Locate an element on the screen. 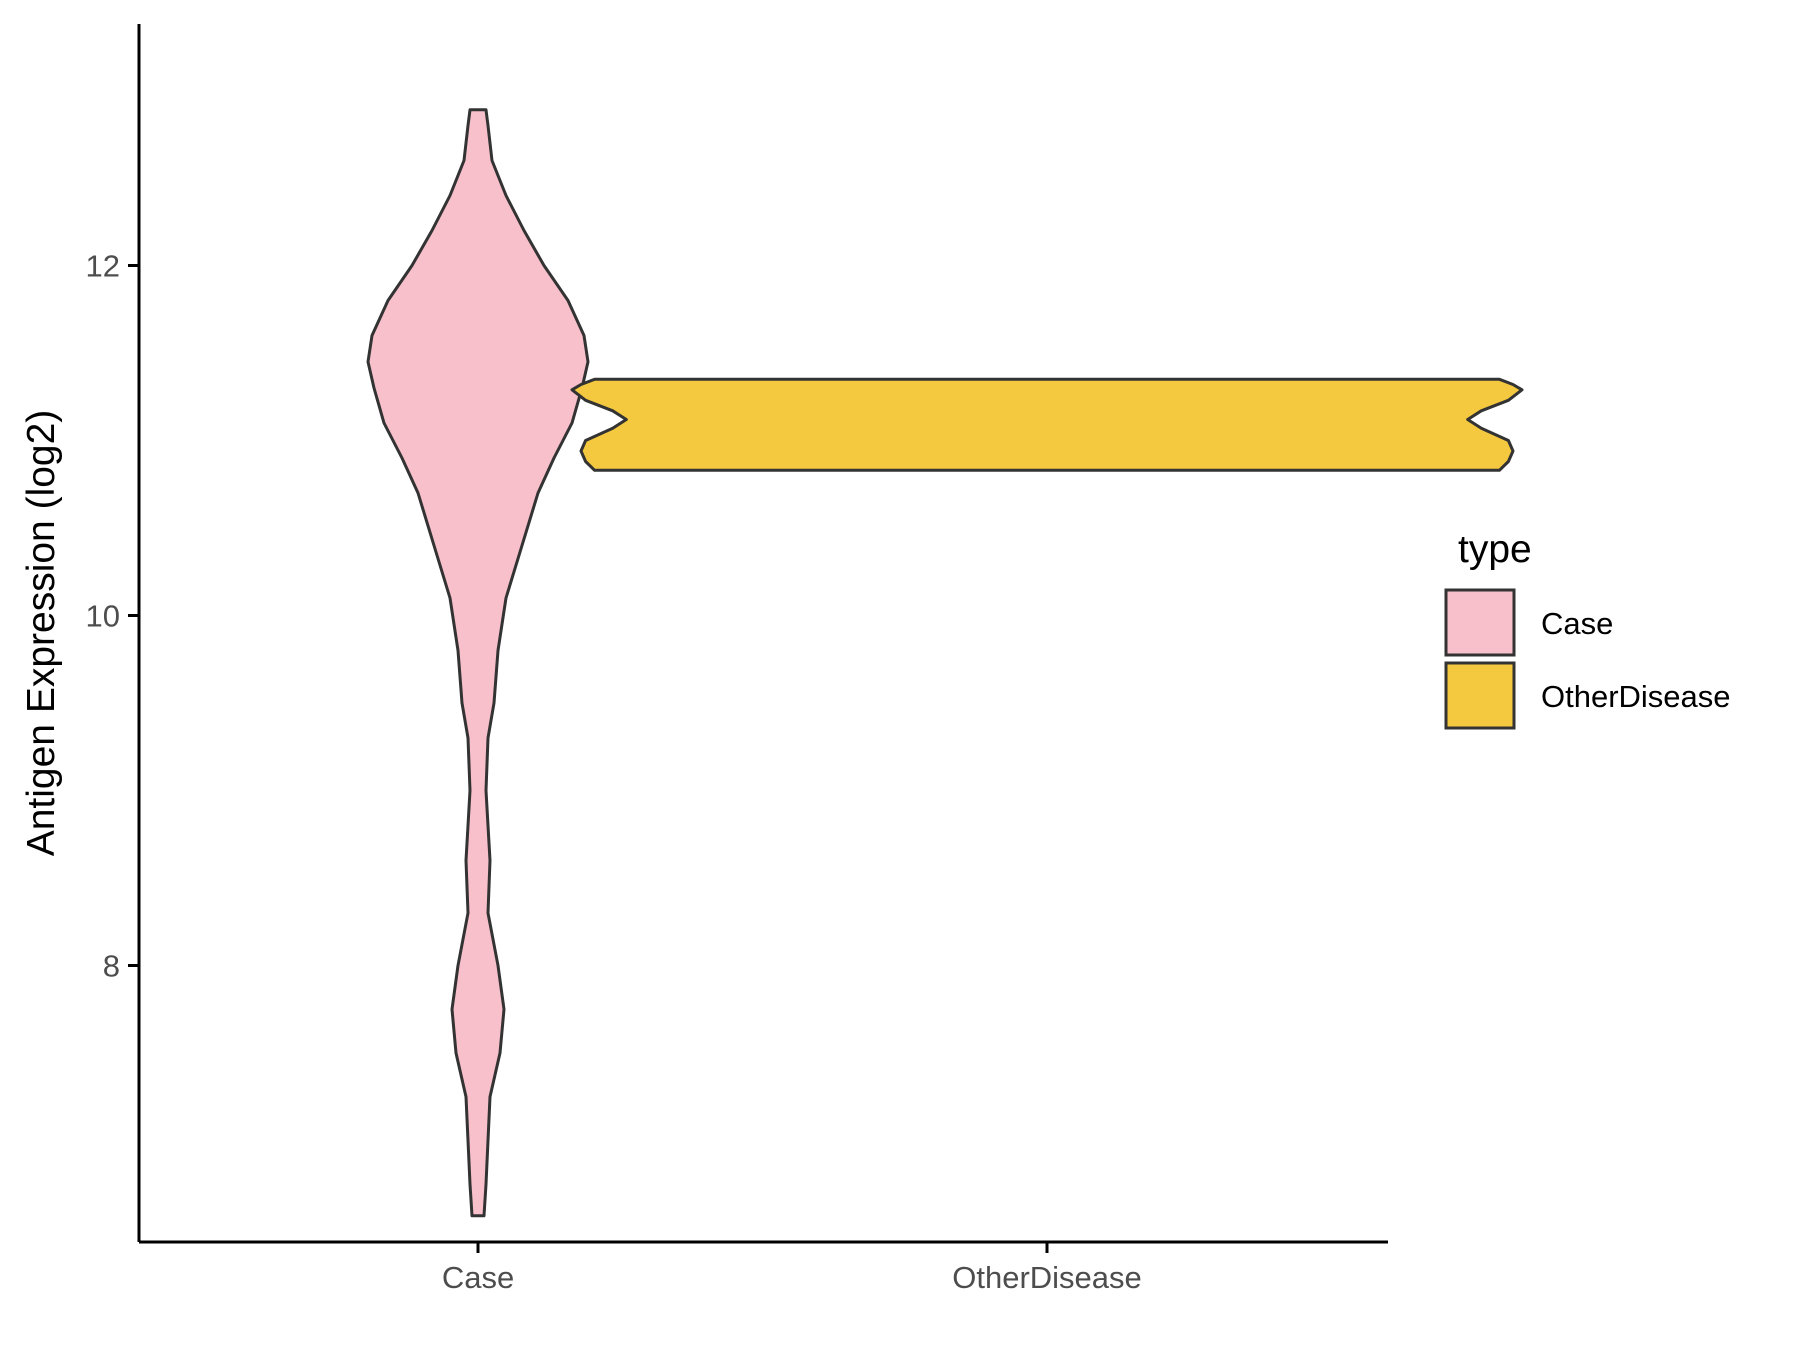  y-axis-title: Antigen Expression (log2) is located at coordinates (41, 633).